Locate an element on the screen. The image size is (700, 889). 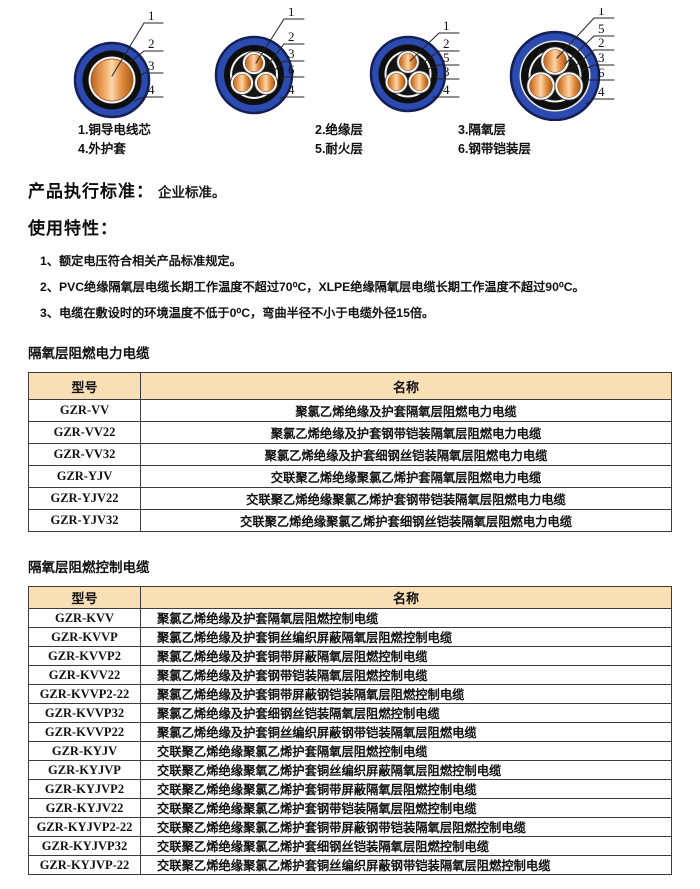
table-row: GZR-YJV 交联聚乙烯绝缘聚氯乙烯护套隔氧层阻燃电力电缆 is located at coordinates (350, 476).